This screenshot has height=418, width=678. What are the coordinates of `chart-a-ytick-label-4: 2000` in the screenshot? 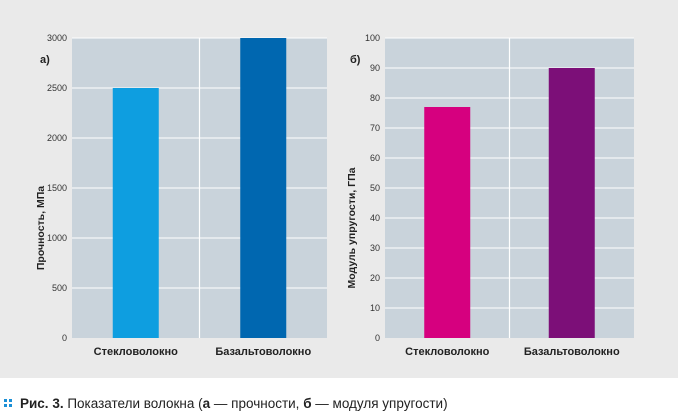 It's located at (57, 138).